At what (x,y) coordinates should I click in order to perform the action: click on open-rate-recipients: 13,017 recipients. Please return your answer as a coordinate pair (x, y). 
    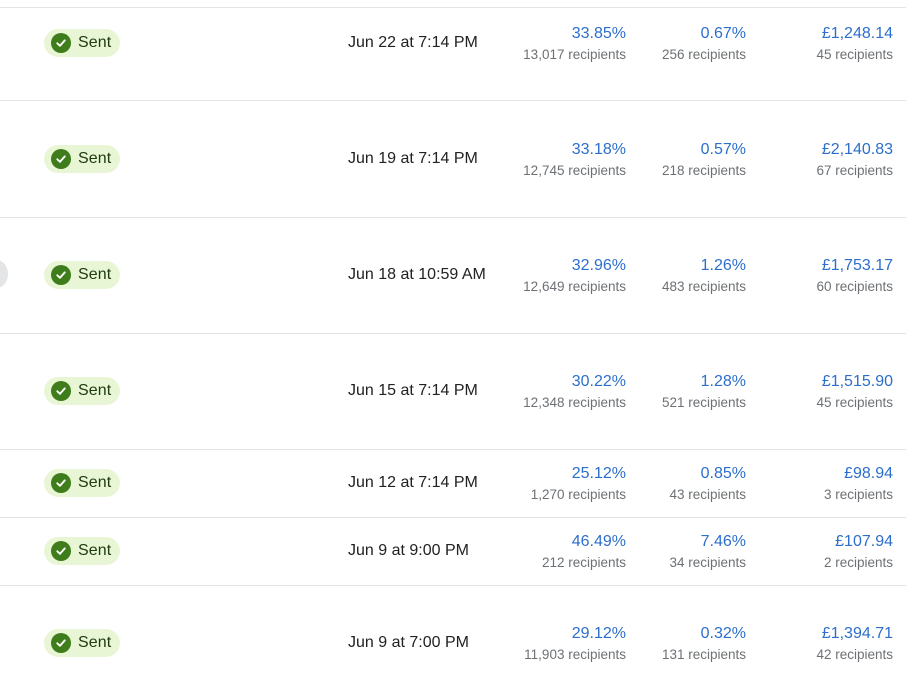
    Looking at the image, I should click on (574, 54).